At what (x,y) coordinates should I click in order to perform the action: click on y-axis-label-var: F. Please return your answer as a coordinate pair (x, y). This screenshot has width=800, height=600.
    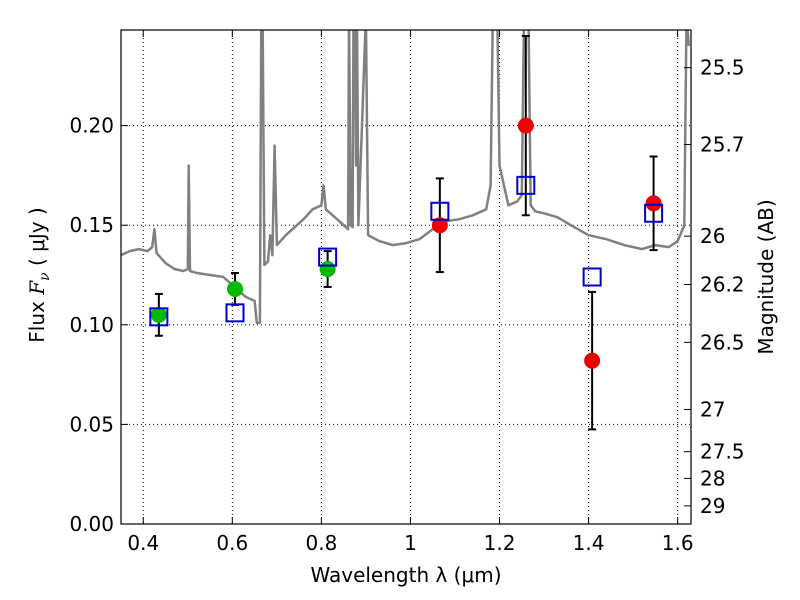
    Looking at the image, I should click on (37, 288).